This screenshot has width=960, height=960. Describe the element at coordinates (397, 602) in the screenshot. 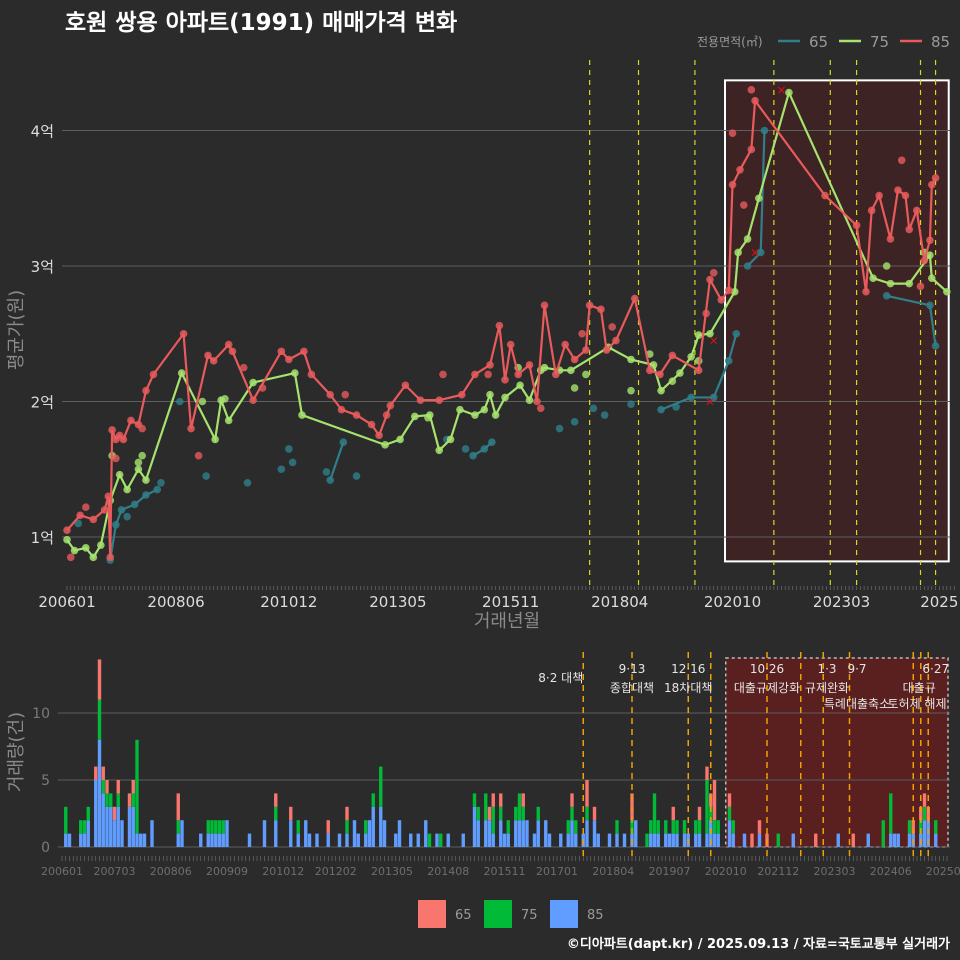

I see `x-tick-label: 201305` at that location.